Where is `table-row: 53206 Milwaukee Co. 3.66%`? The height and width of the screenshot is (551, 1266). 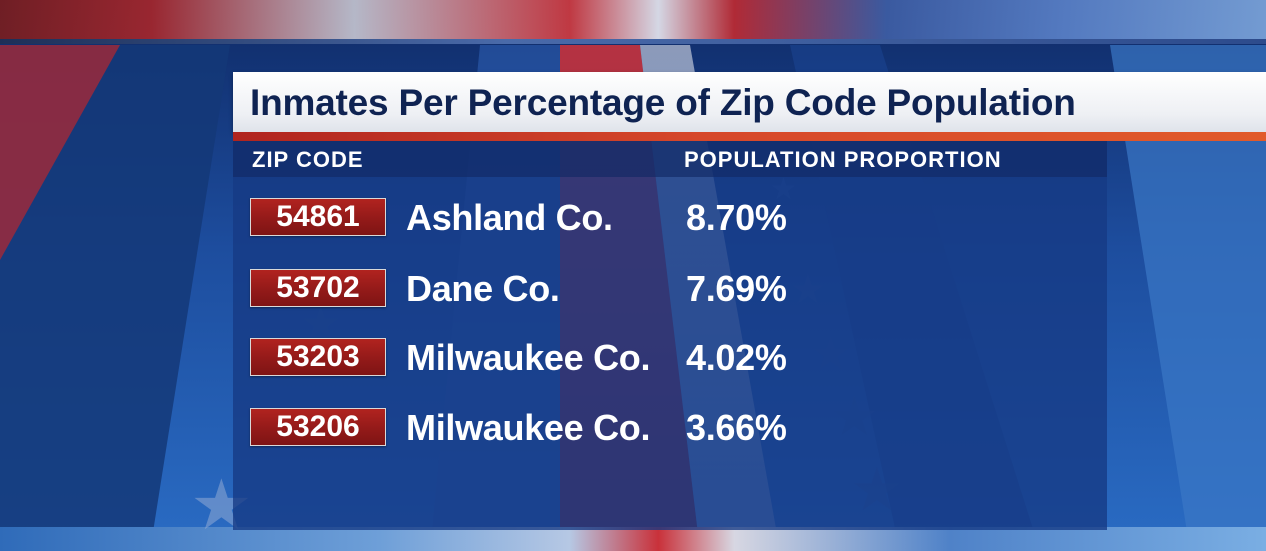
table-row: 53206 Milwaukee Co. 3.66% is located at coordinates (633, 428).